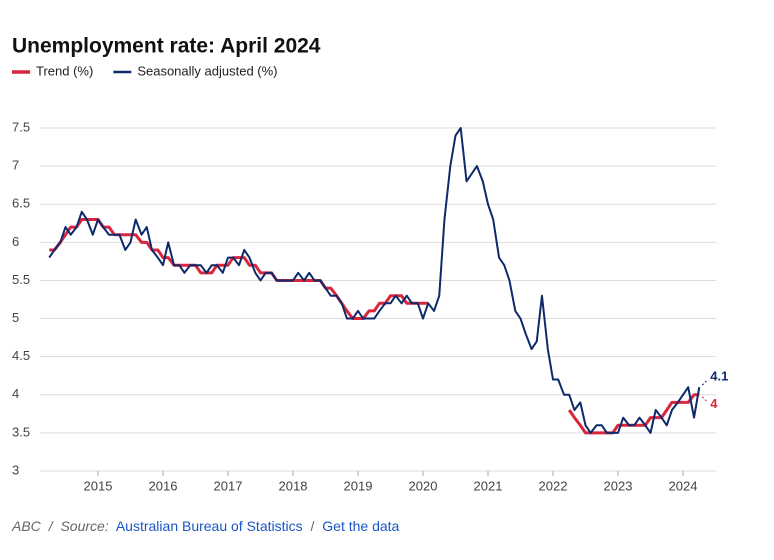 The image size is (774, 560). Describe the element at coordinates (21, 126) in the screenshot. I see `y-tick-label: 7.5` at that location.